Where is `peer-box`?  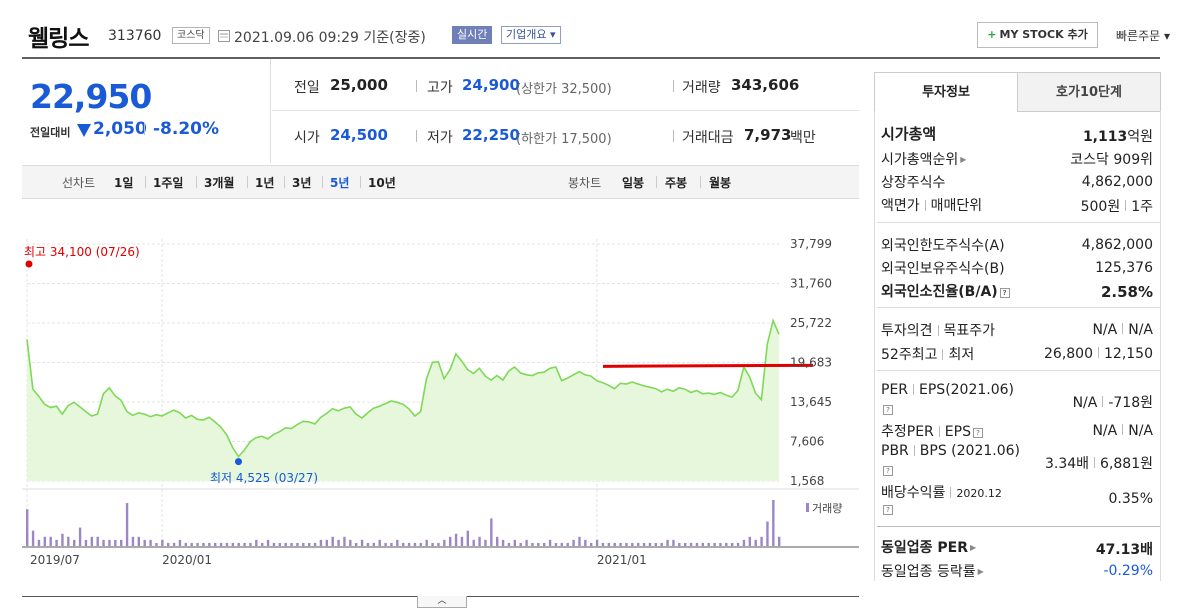
peer-box is located at coordinates (1017, 557).